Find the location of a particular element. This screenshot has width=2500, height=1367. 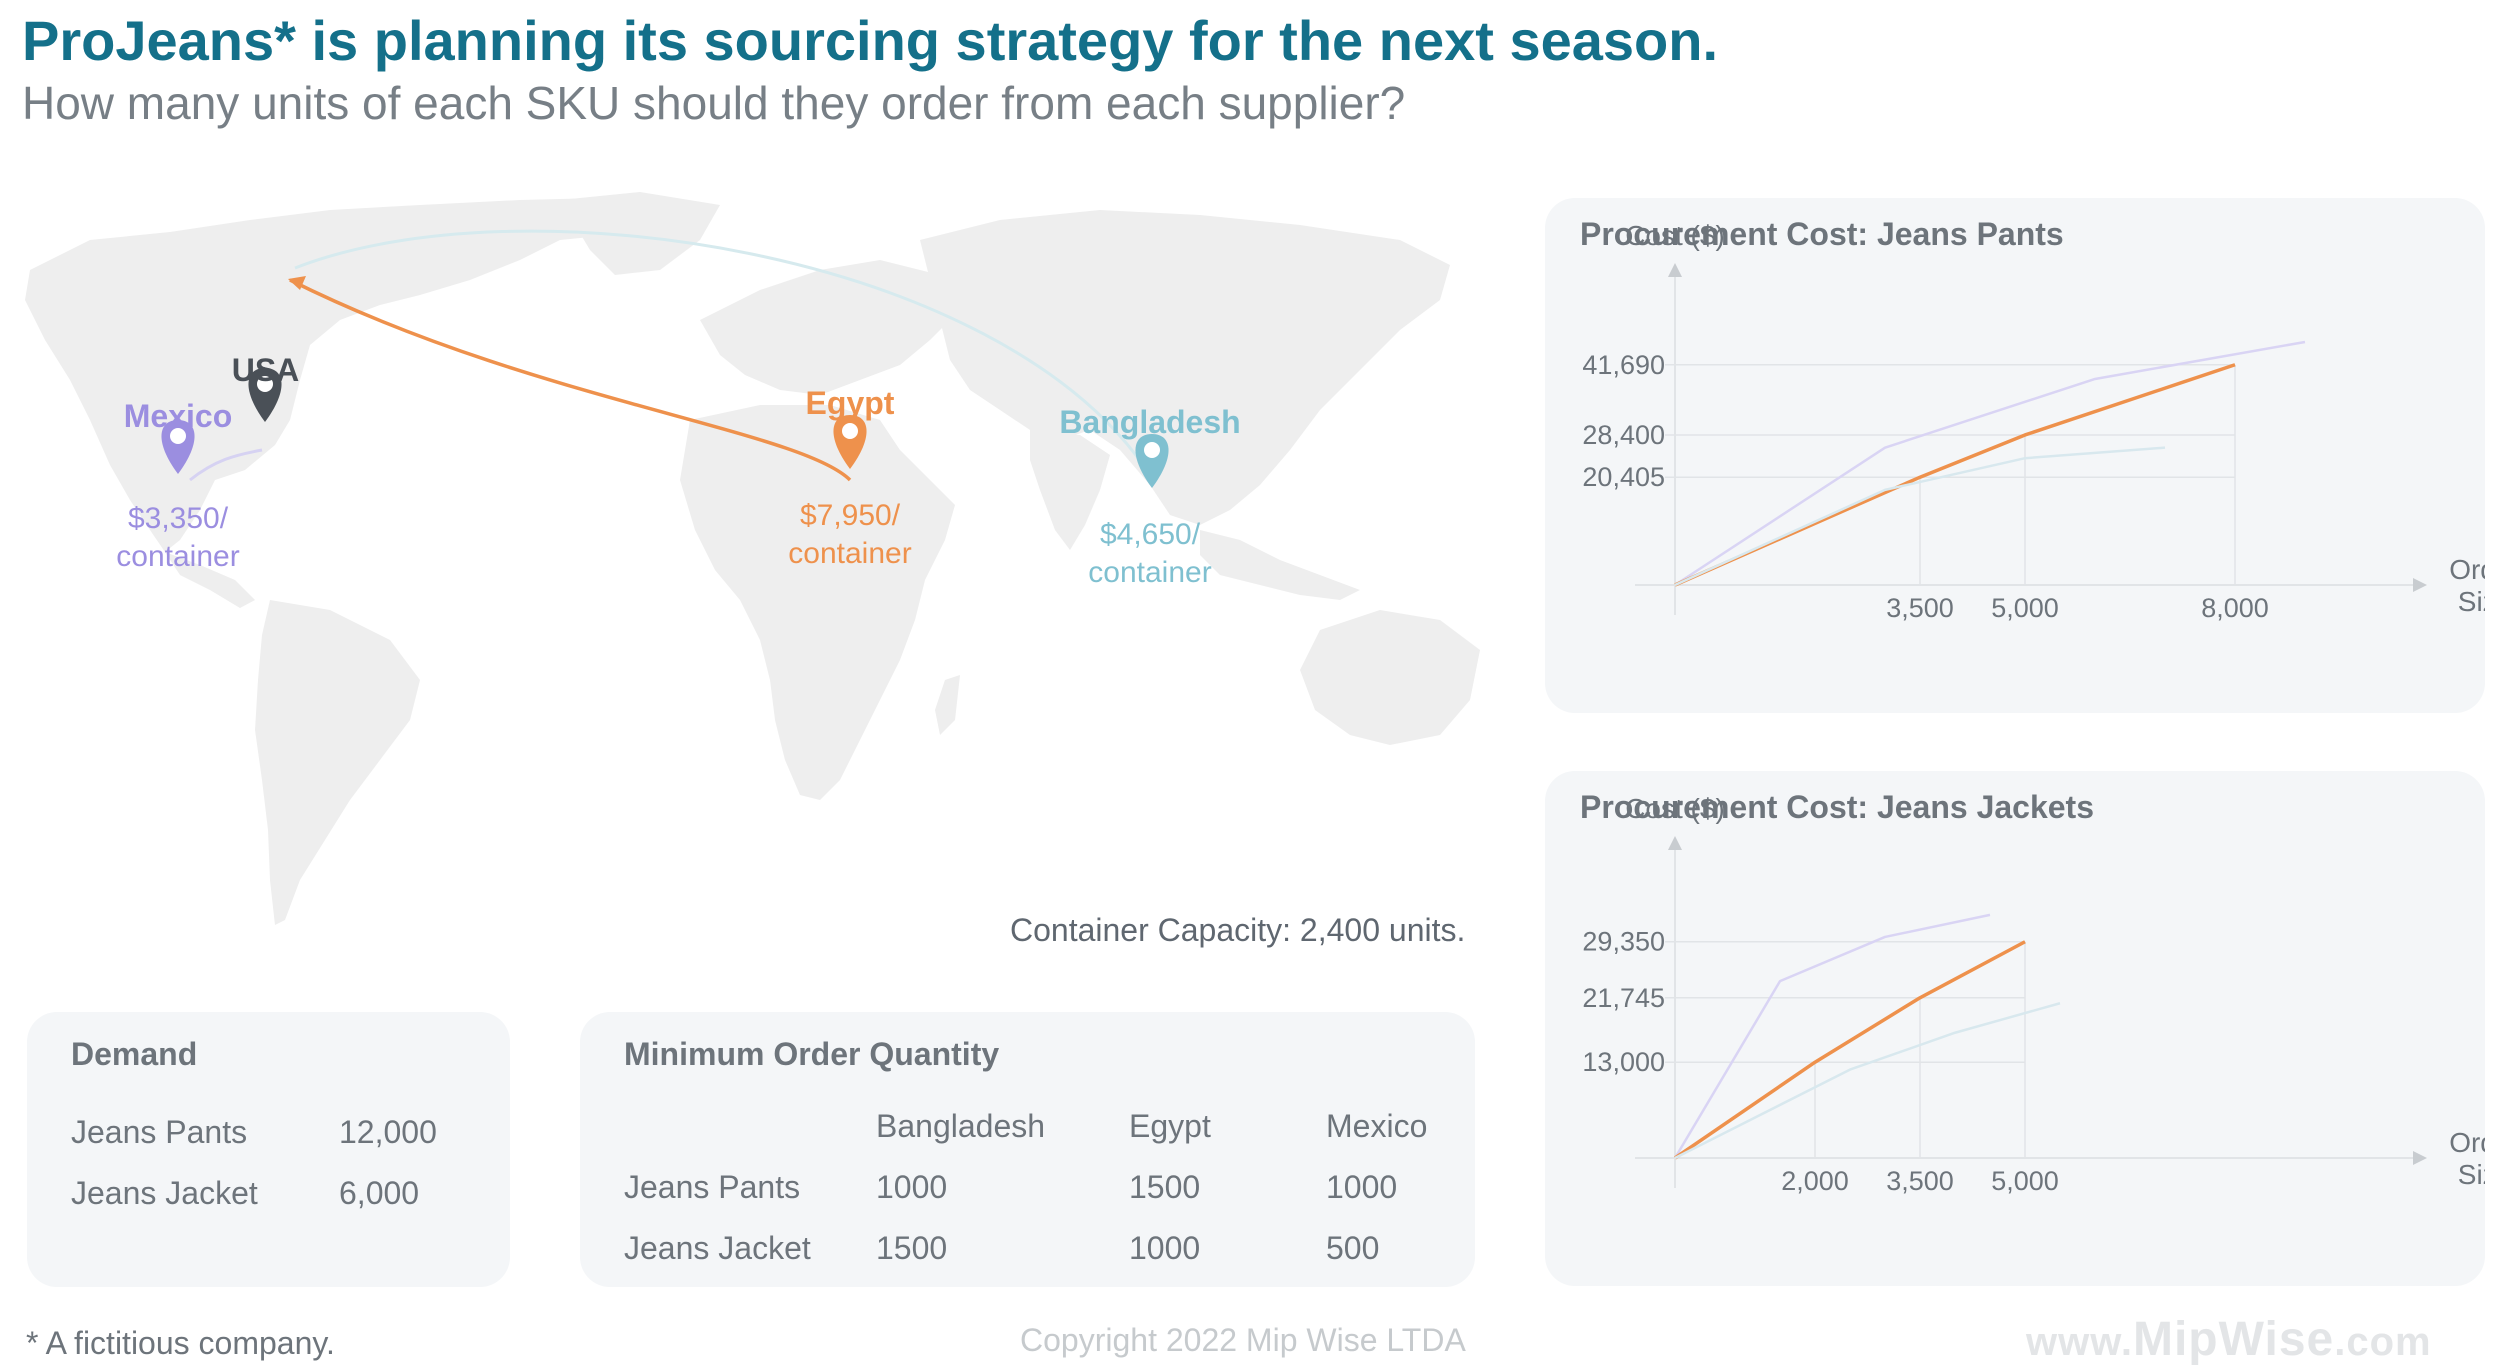

x-tick-label: 8,000 is located at coordinates (2235, 608).